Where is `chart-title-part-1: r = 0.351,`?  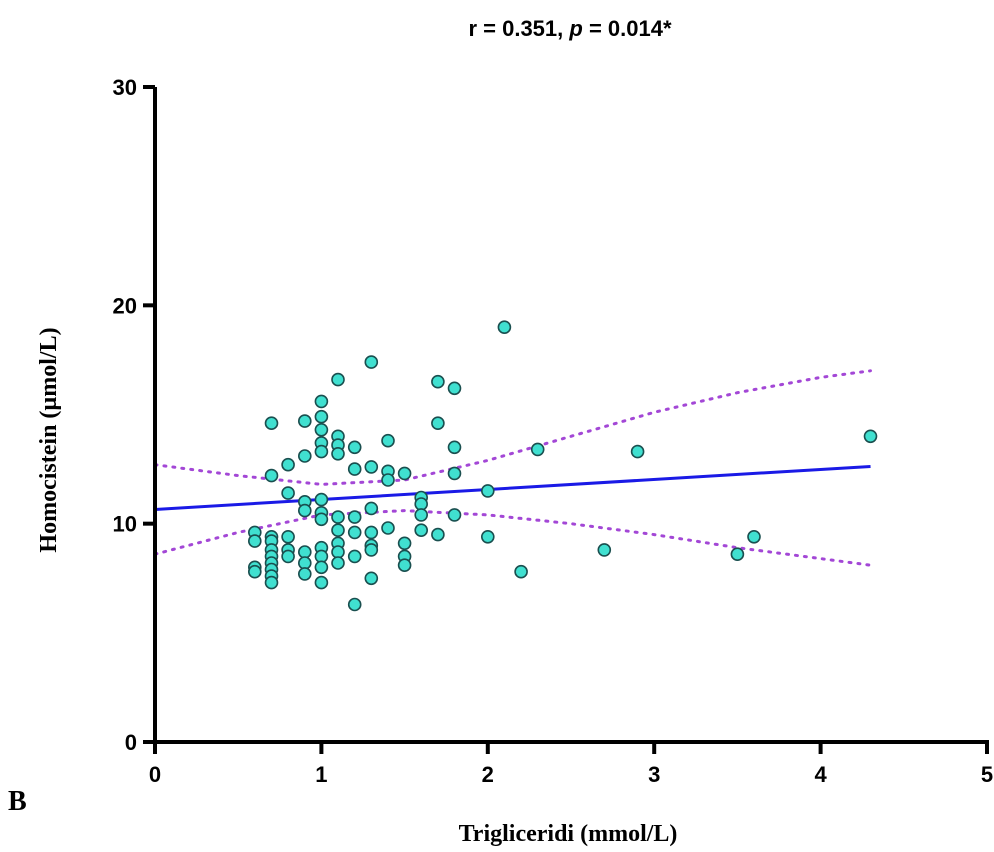
chart-title-part-1: r = 0.351, is located at coordinates (518, 28).